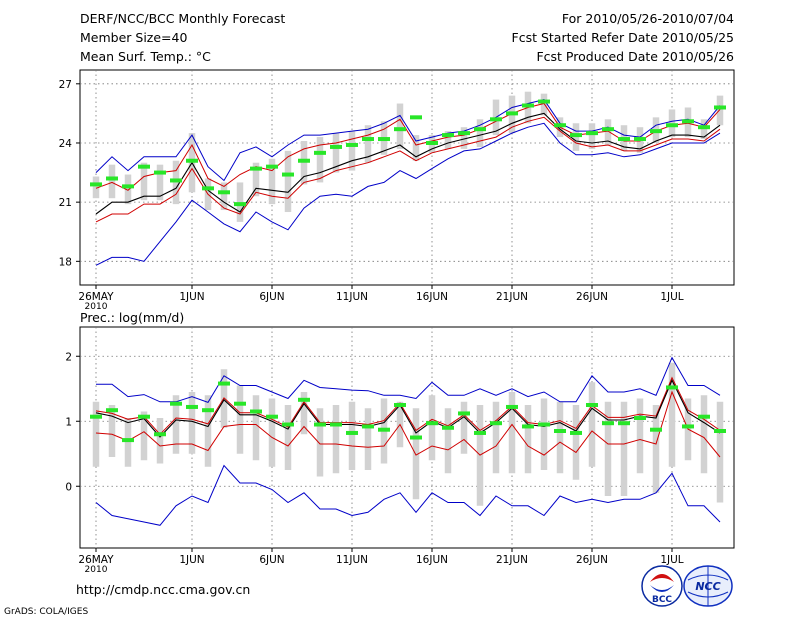  Describe the element at coordinates (68, 422) in the screenshot. I see `y-tick-label: 1` at that location.